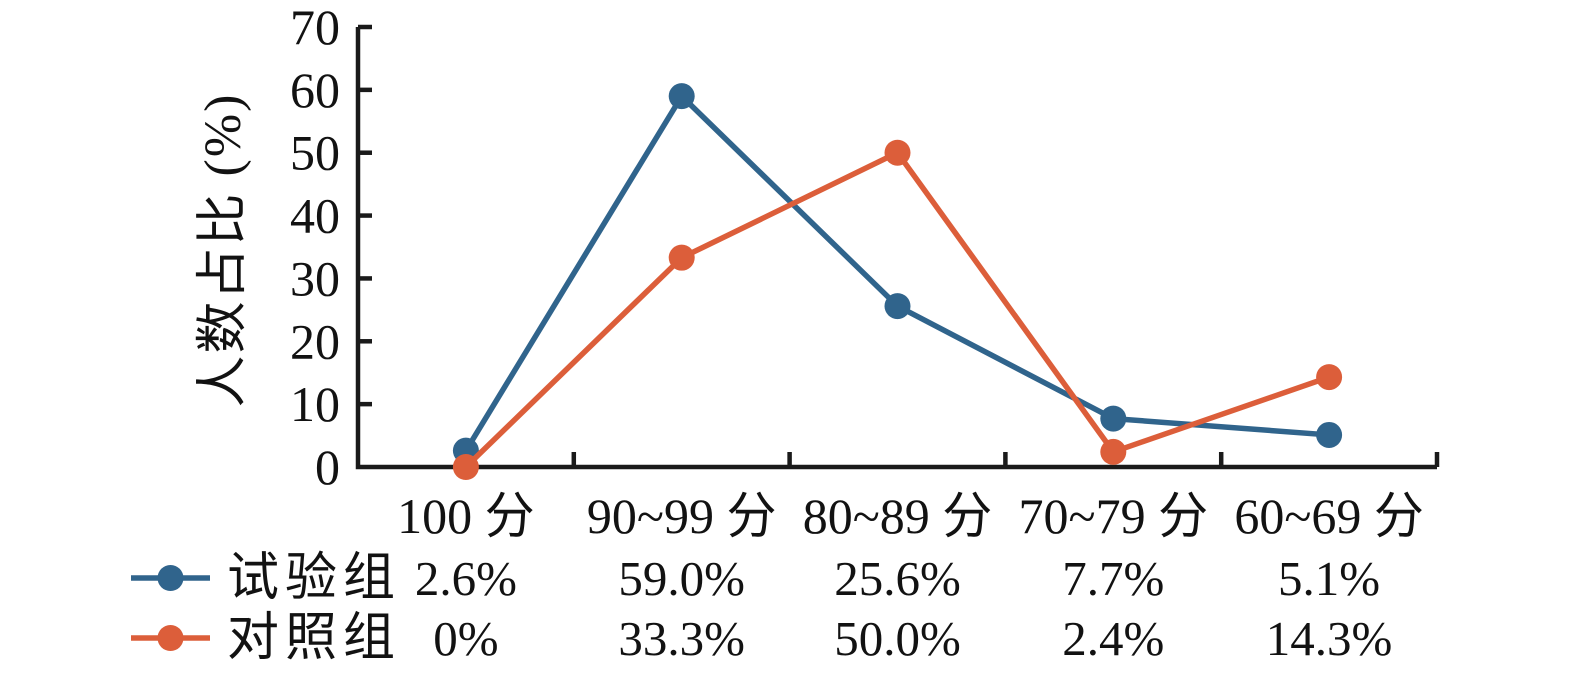  Describe the element at coordinates (315, 278) in the screenshot. I see `y-tick-label: 30` at that location.